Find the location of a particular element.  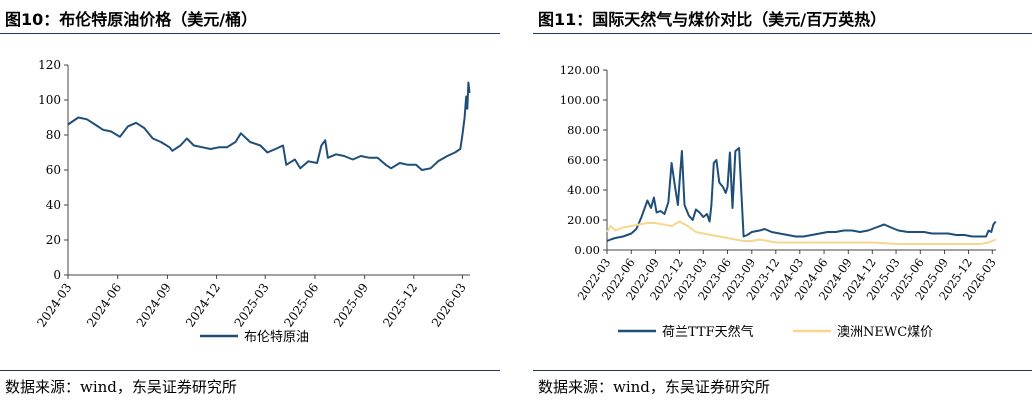

x-tick-label: 2025-06 is located at coordinates (301, 305).